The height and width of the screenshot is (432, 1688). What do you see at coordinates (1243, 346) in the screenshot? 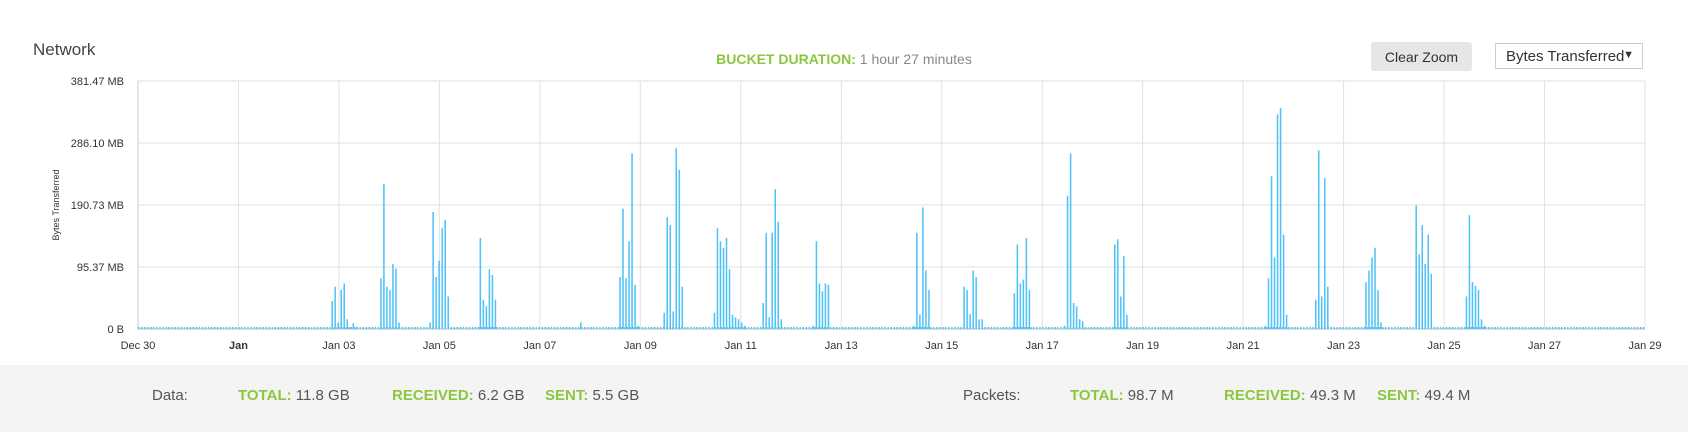
I see `x-tick-label: Jan 21` at bounding box center [1243, 346].